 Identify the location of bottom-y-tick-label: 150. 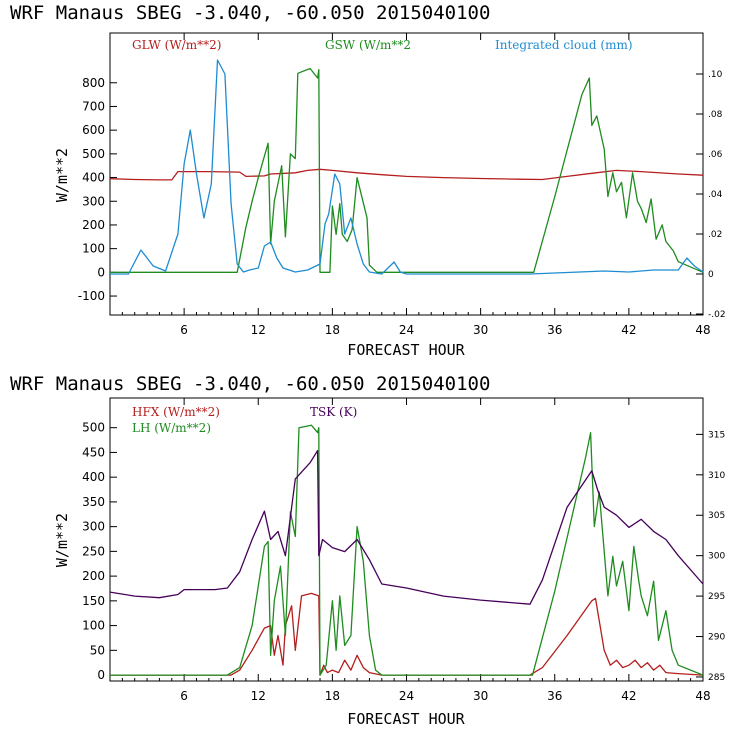
(93, 601).